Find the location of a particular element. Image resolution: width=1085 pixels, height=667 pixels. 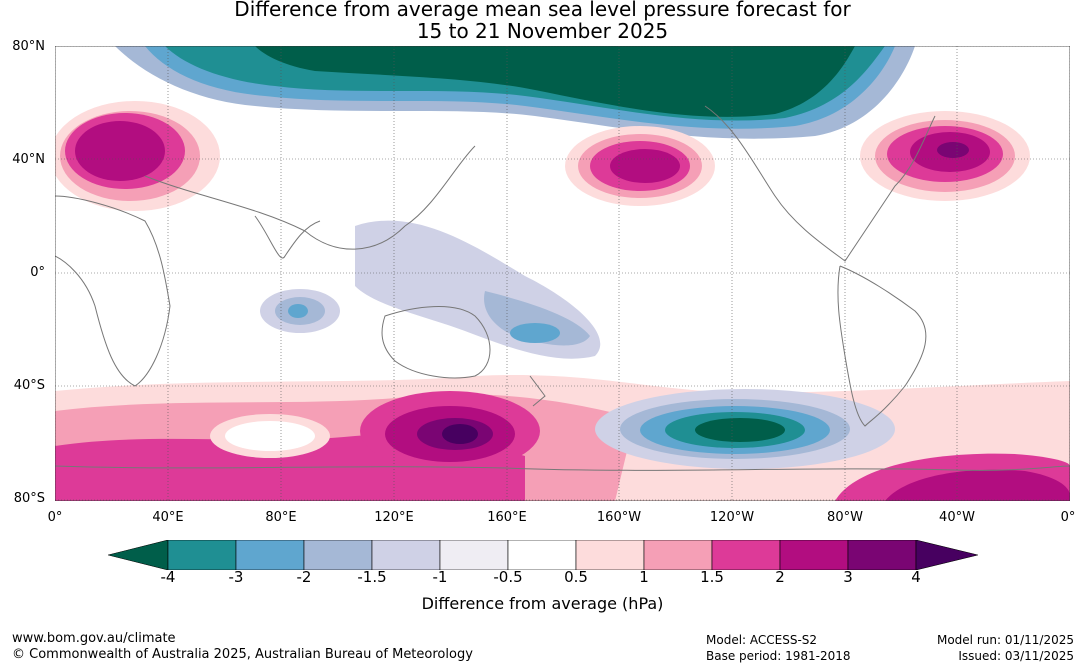

lat-label-80s: 80°S is located at coordinates (29, 498).